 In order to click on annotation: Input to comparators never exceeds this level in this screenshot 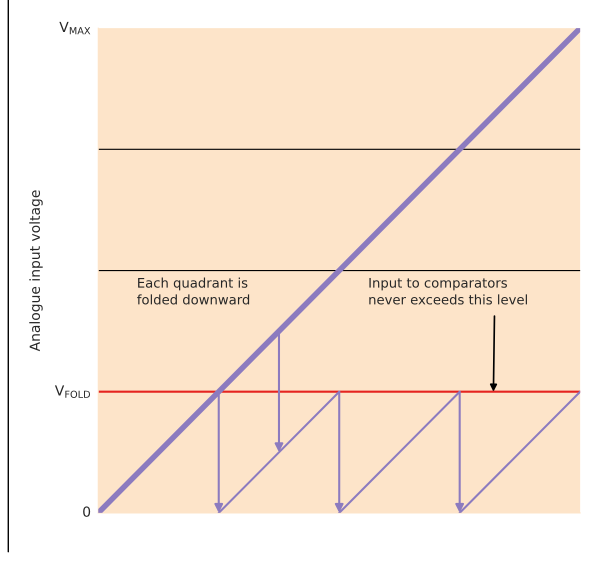, I will do `click(448, 291)`.